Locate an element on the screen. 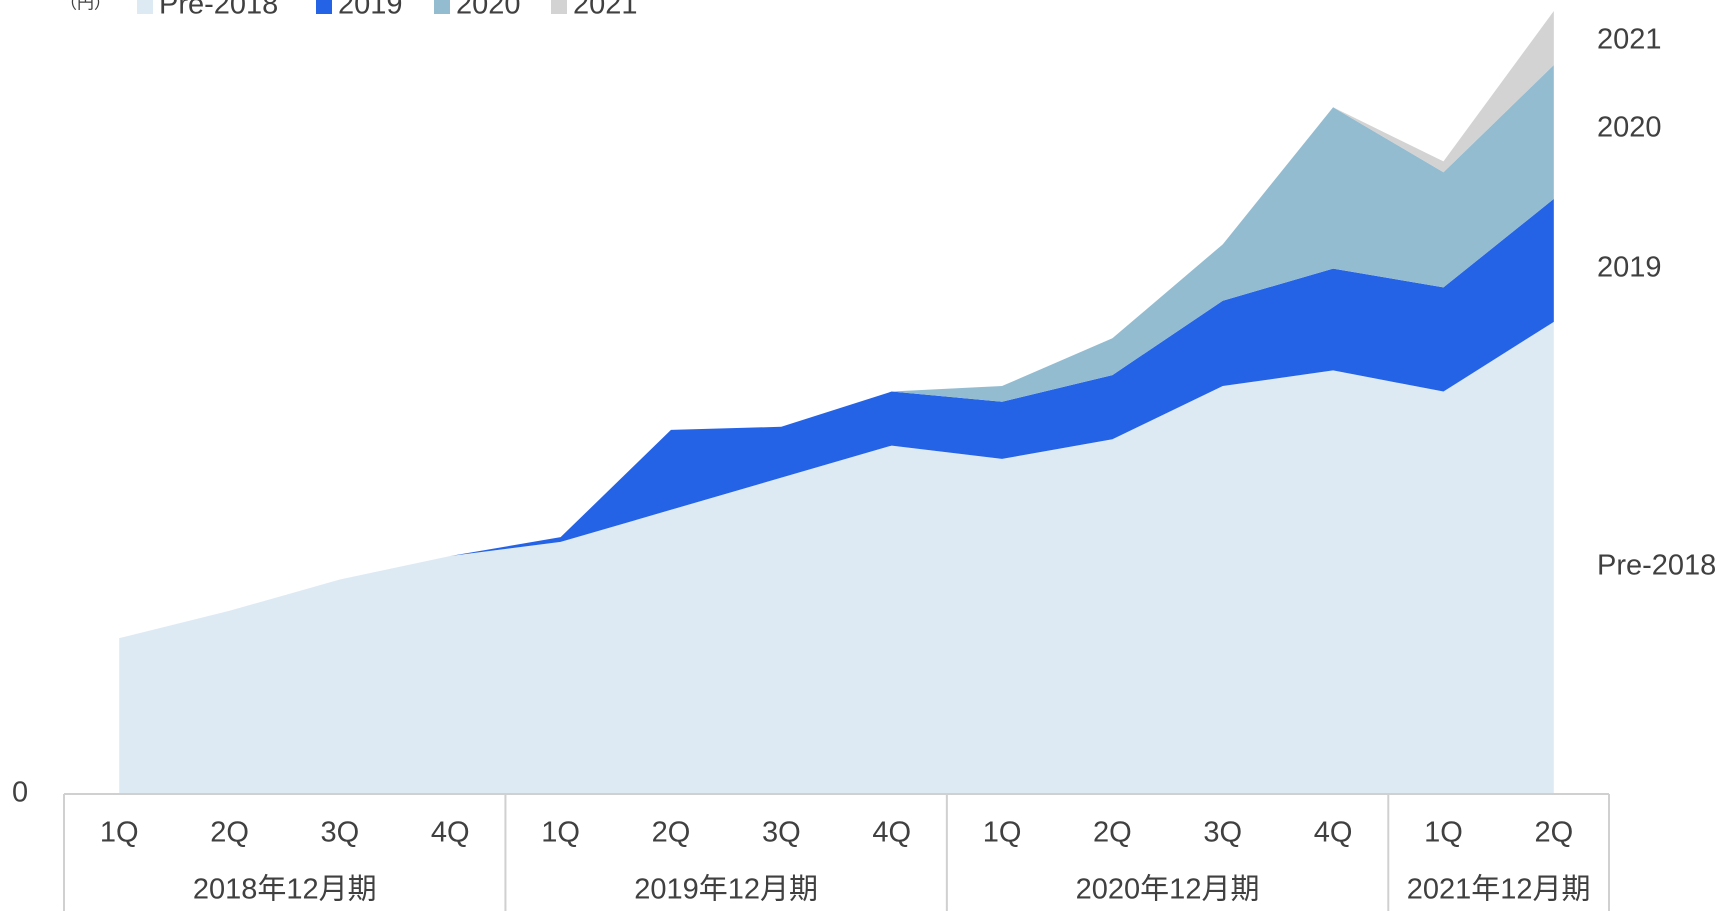 The height and width of the screenshot is (911, 1734). legend-label: 2021 is located at coordinates (605, 10).